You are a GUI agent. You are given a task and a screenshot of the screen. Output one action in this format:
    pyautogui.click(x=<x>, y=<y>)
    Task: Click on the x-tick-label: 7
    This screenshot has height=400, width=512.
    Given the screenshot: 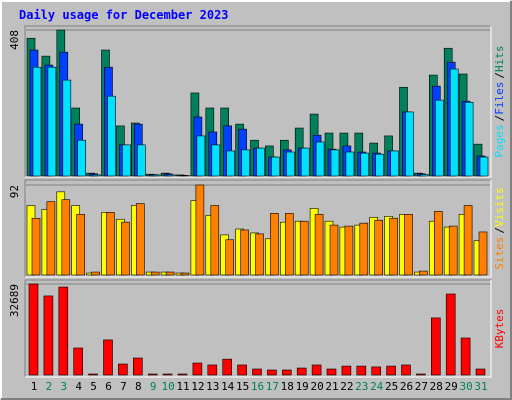 What is the action you would take?
    pyautogui.click(x=123, y=386)
    